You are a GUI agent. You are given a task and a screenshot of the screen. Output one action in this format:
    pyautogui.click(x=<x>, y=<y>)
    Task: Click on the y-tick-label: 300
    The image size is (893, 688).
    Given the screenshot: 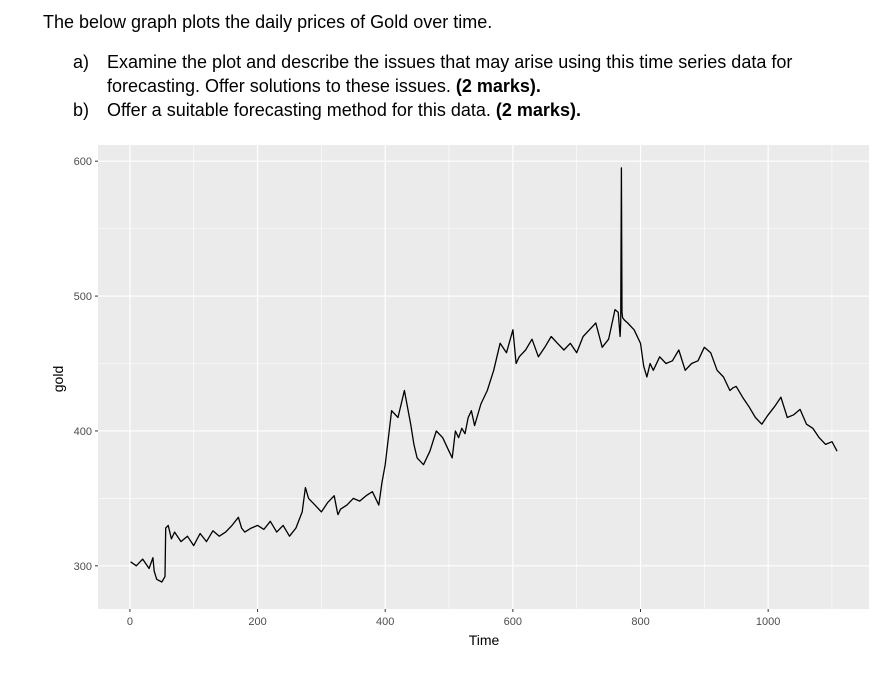 What is the action you would take?
    pyautogui.click(x=83, y=567)
    